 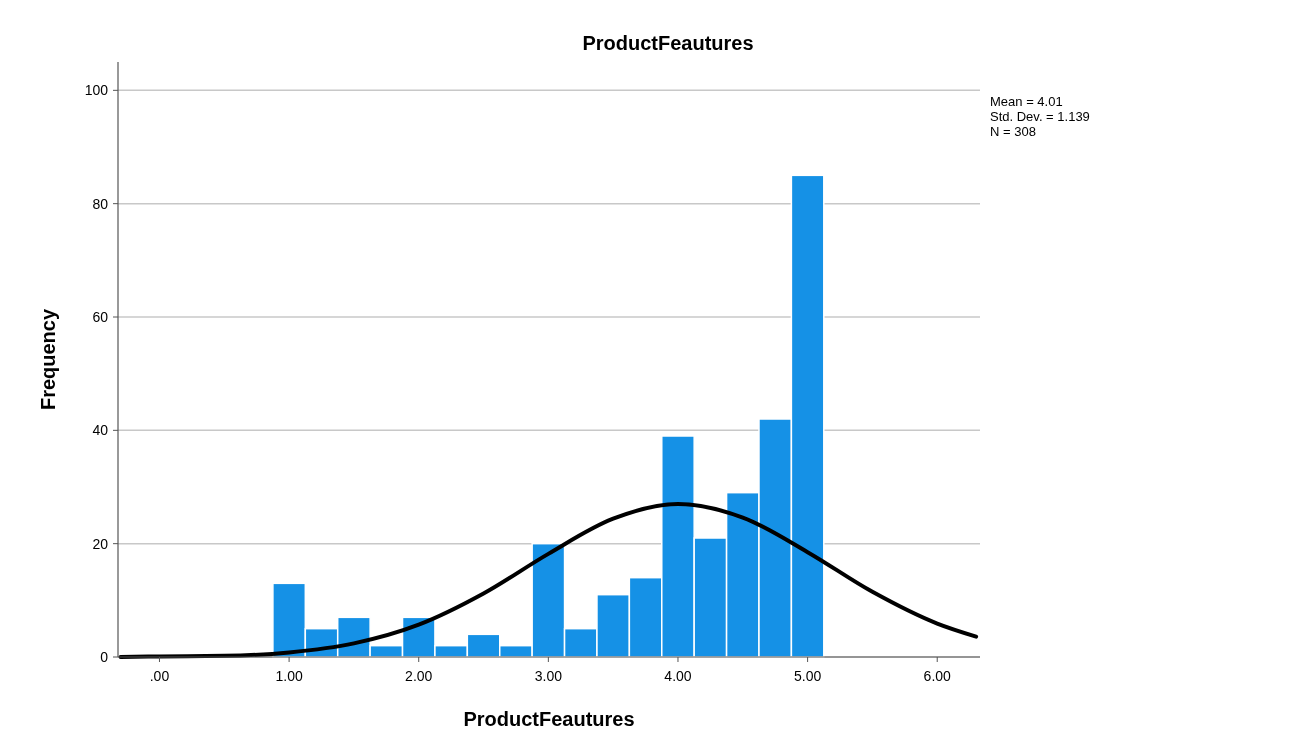 I want to click on y-tick-label: 20, so click(x=100, y=543).